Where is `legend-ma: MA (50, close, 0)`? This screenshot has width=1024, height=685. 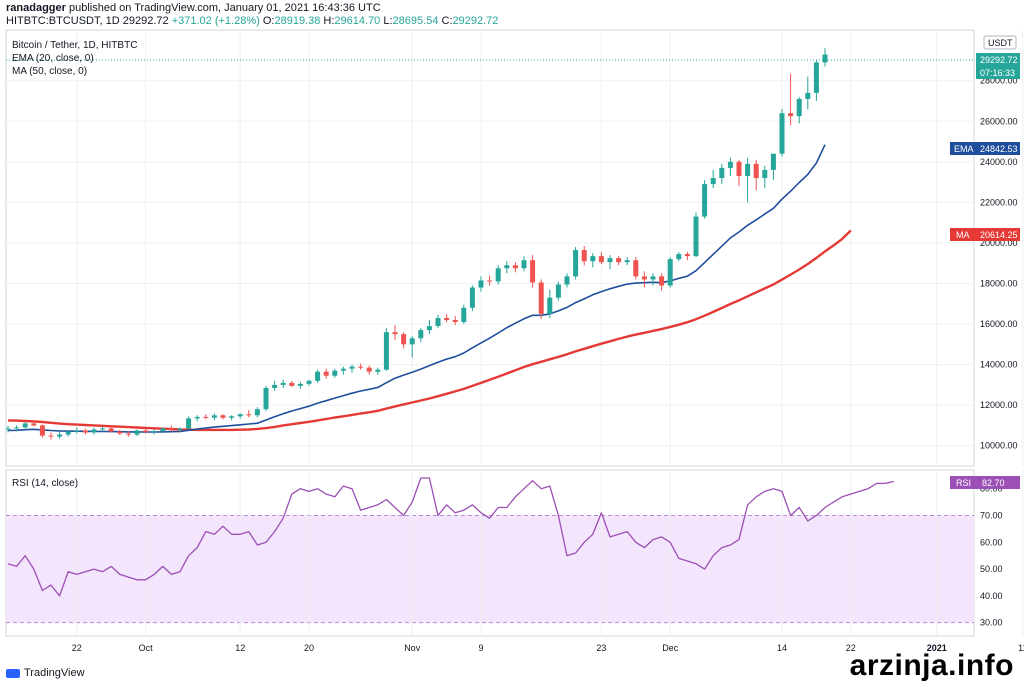 legend-ma: MA (50, close, 0) is located at coordinates (49, 71).